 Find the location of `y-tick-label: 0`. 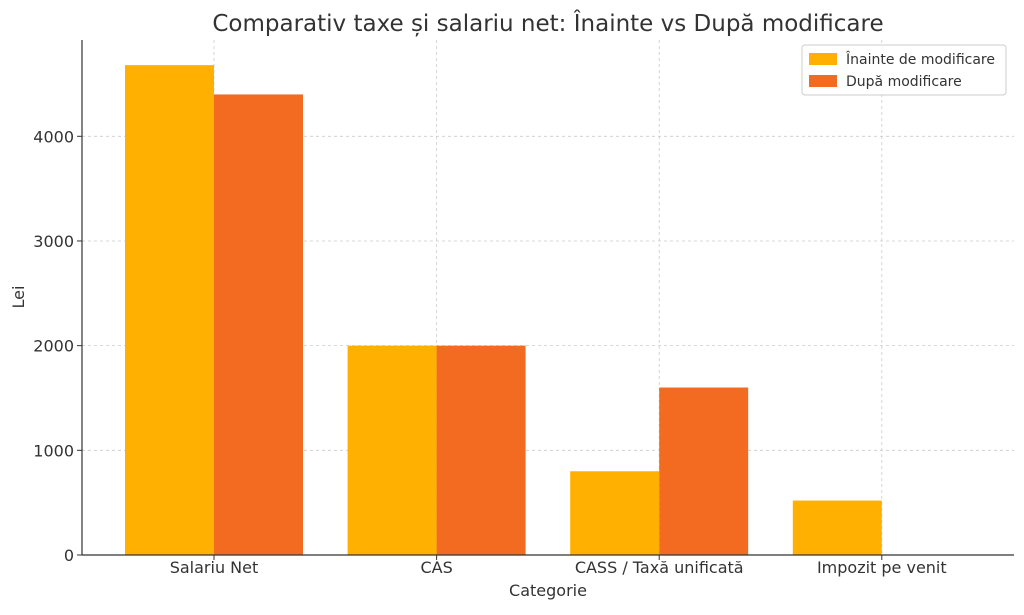

y-tick-label: 0 is located at coordinates (69, 555).